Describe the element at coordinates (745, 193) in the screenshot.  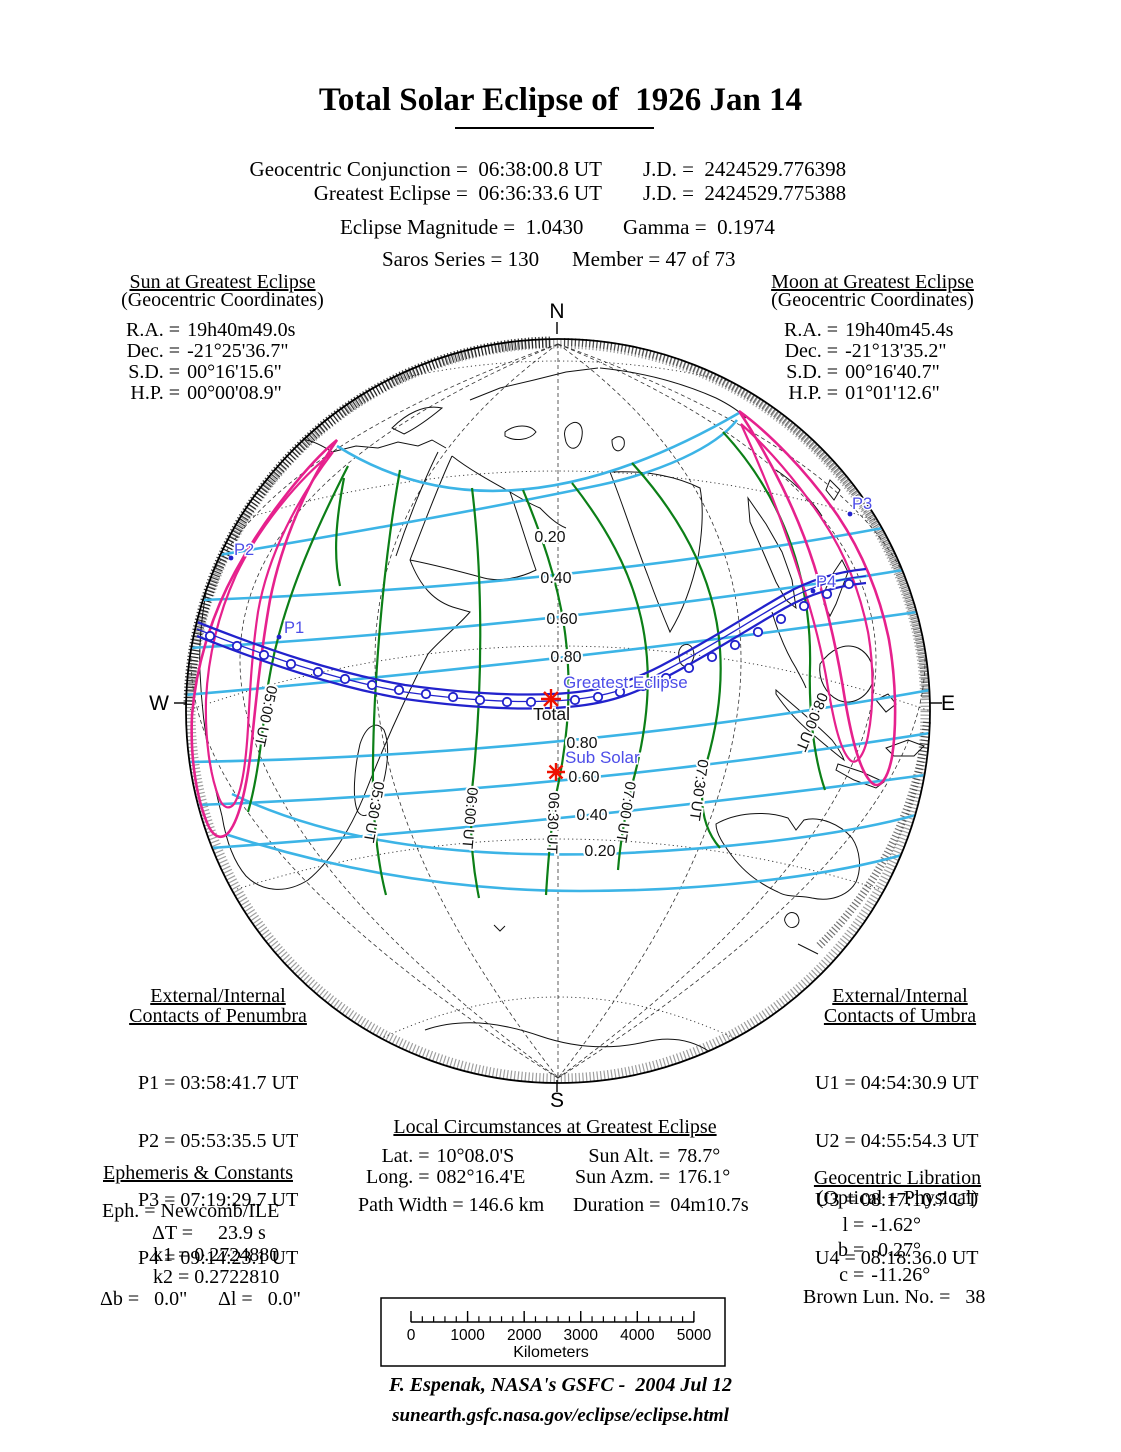
I see `greatest-eclipse-jd: J.D. = 2424529.775388` at that location.